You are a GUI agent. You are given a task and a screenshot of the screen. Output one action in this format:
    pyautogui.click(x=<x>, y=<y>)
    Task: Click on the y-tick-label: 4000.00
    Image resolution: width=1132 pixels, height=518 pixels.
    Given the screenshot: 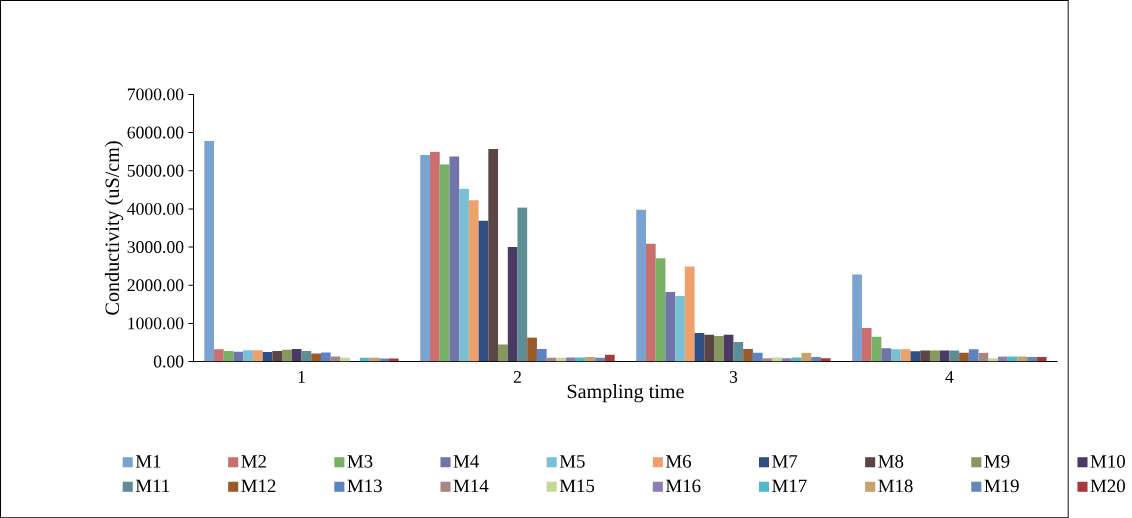 What is the action you would take?
    pyautogui.click(x=155, y=208)
    